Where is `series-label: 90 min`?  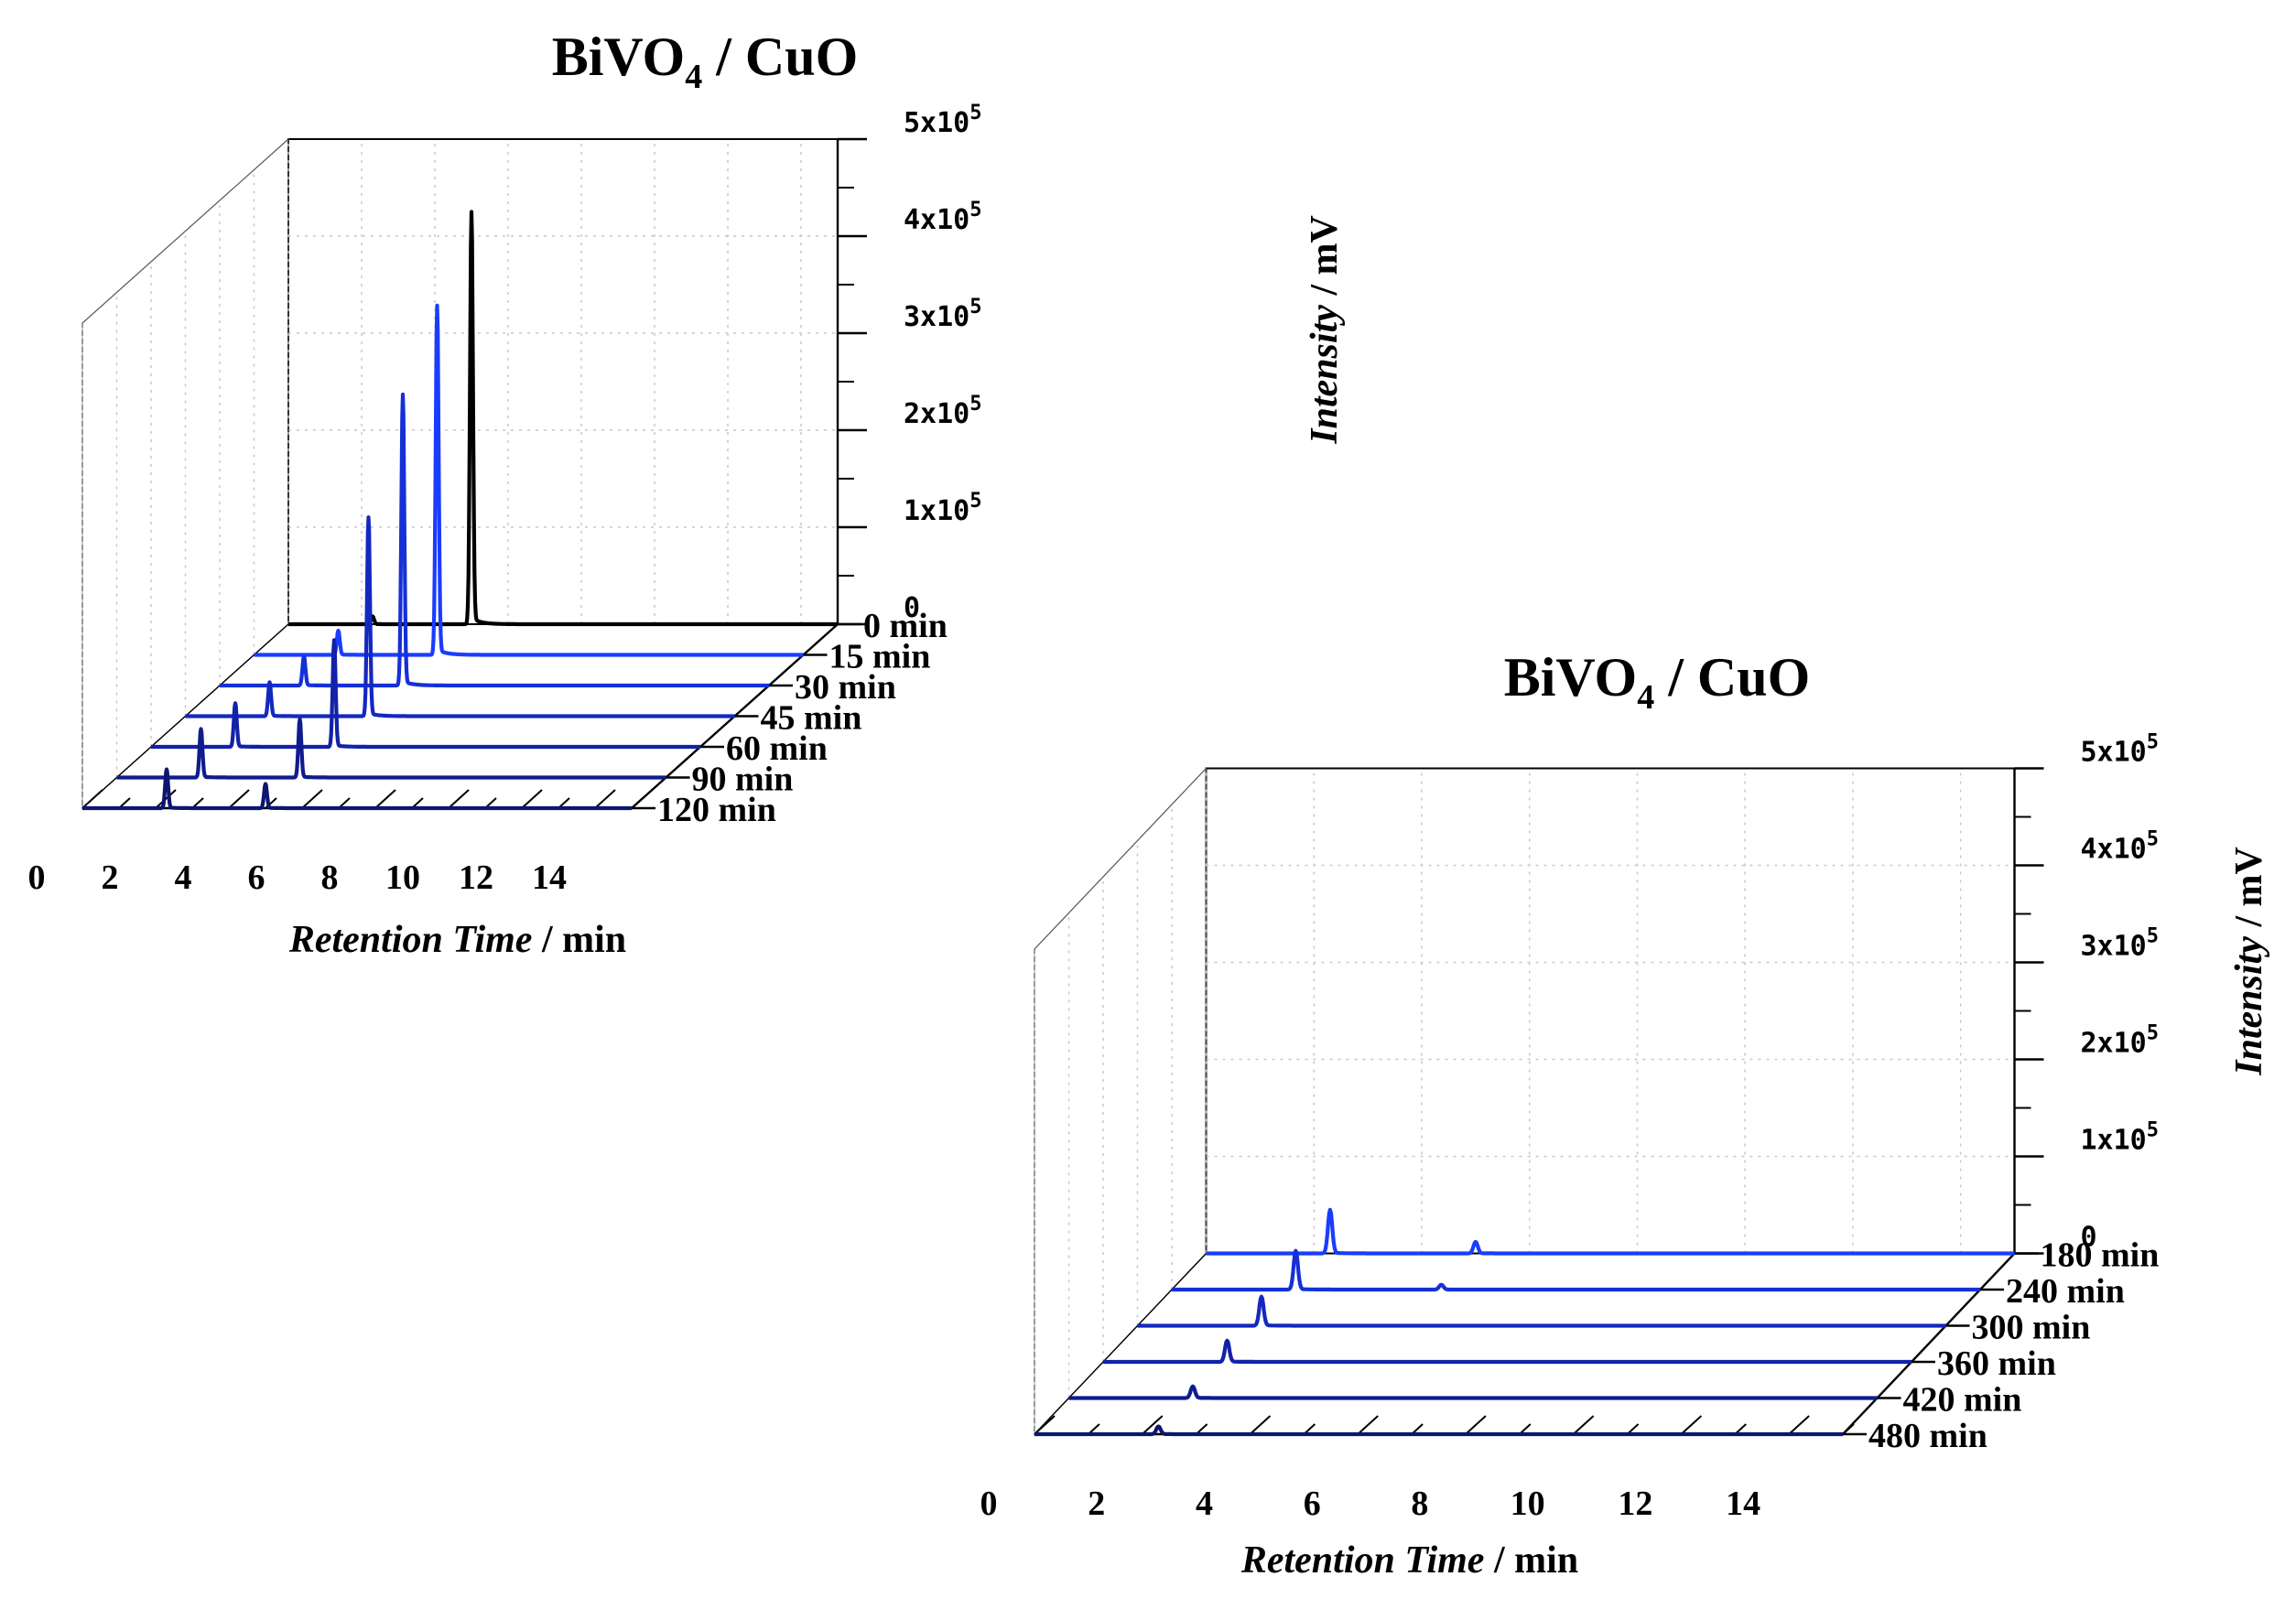 series-label: 90 min is located at coordinates (743, 780).